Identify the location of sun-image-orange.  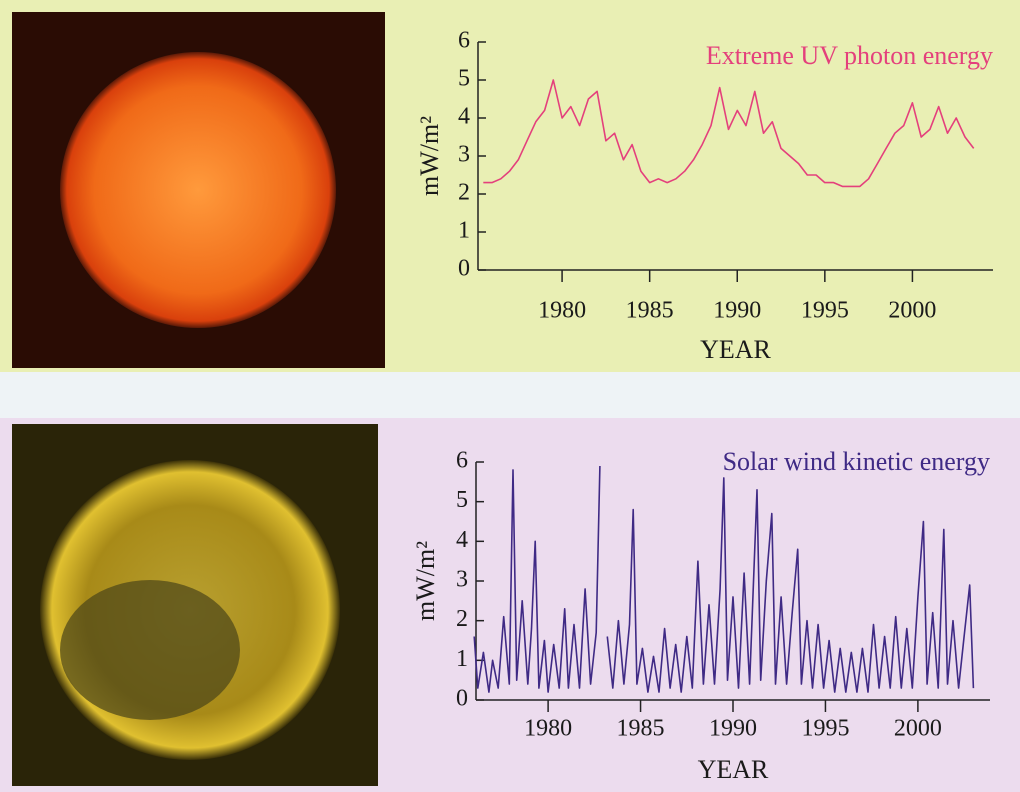
(198, 190).